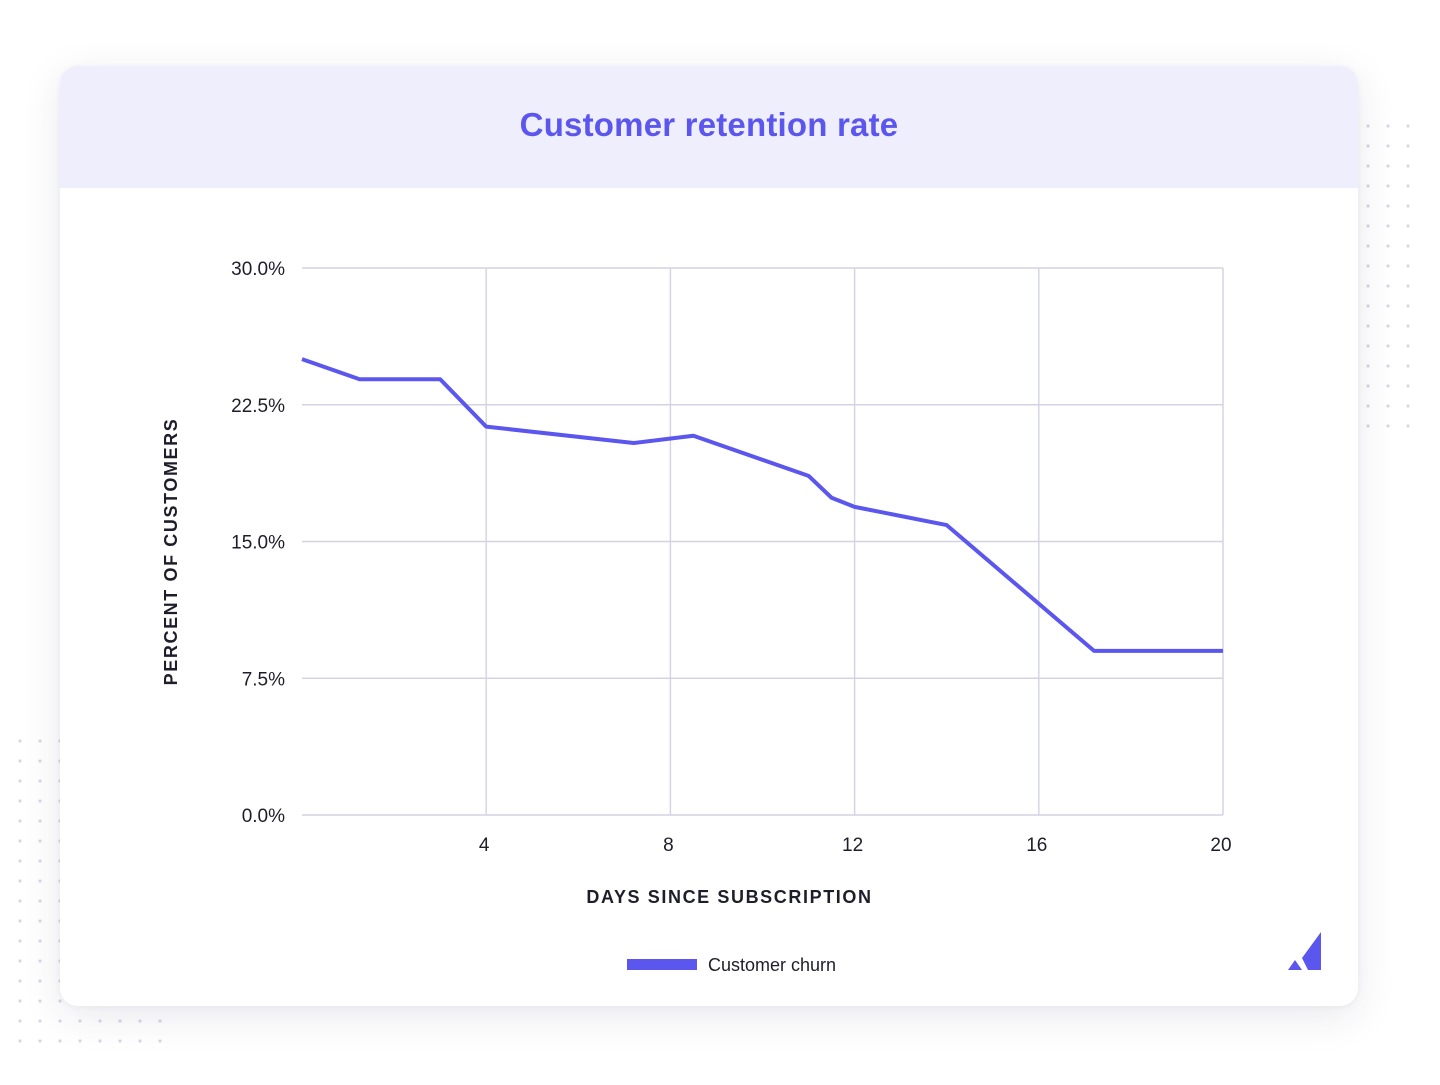  Describe the element at coordinates (729, 897) in the screenshot. I see `x-axis-title: DAYS SINCE SUBSCRIPTION` at that location.